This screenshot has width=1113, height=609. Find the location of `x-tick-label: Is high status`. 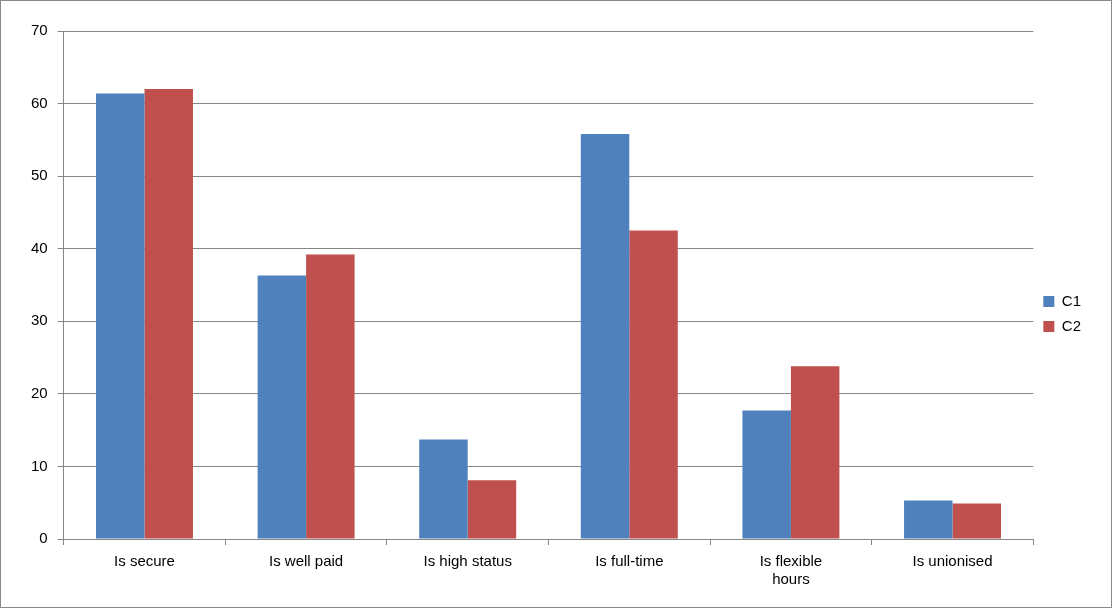

x-tick-label: Is high status is located at coordinates (467, 561).